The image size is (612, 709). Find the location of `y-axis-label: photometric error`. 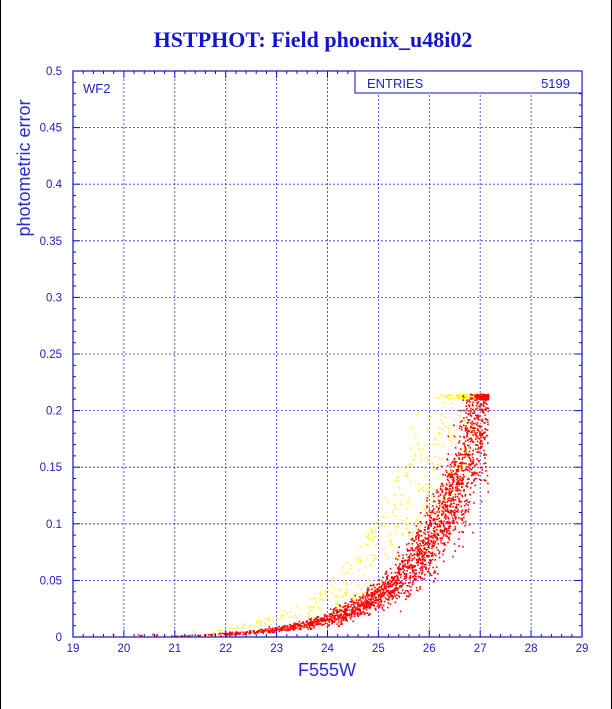

y-axis-label: photometric error is located at coordinates (24, 167).